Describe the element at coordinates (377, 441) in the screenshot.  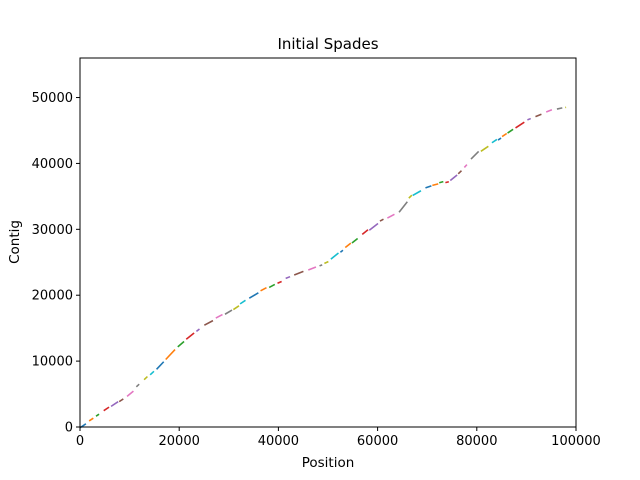
I see `x-tick-label: 60000` at that location.